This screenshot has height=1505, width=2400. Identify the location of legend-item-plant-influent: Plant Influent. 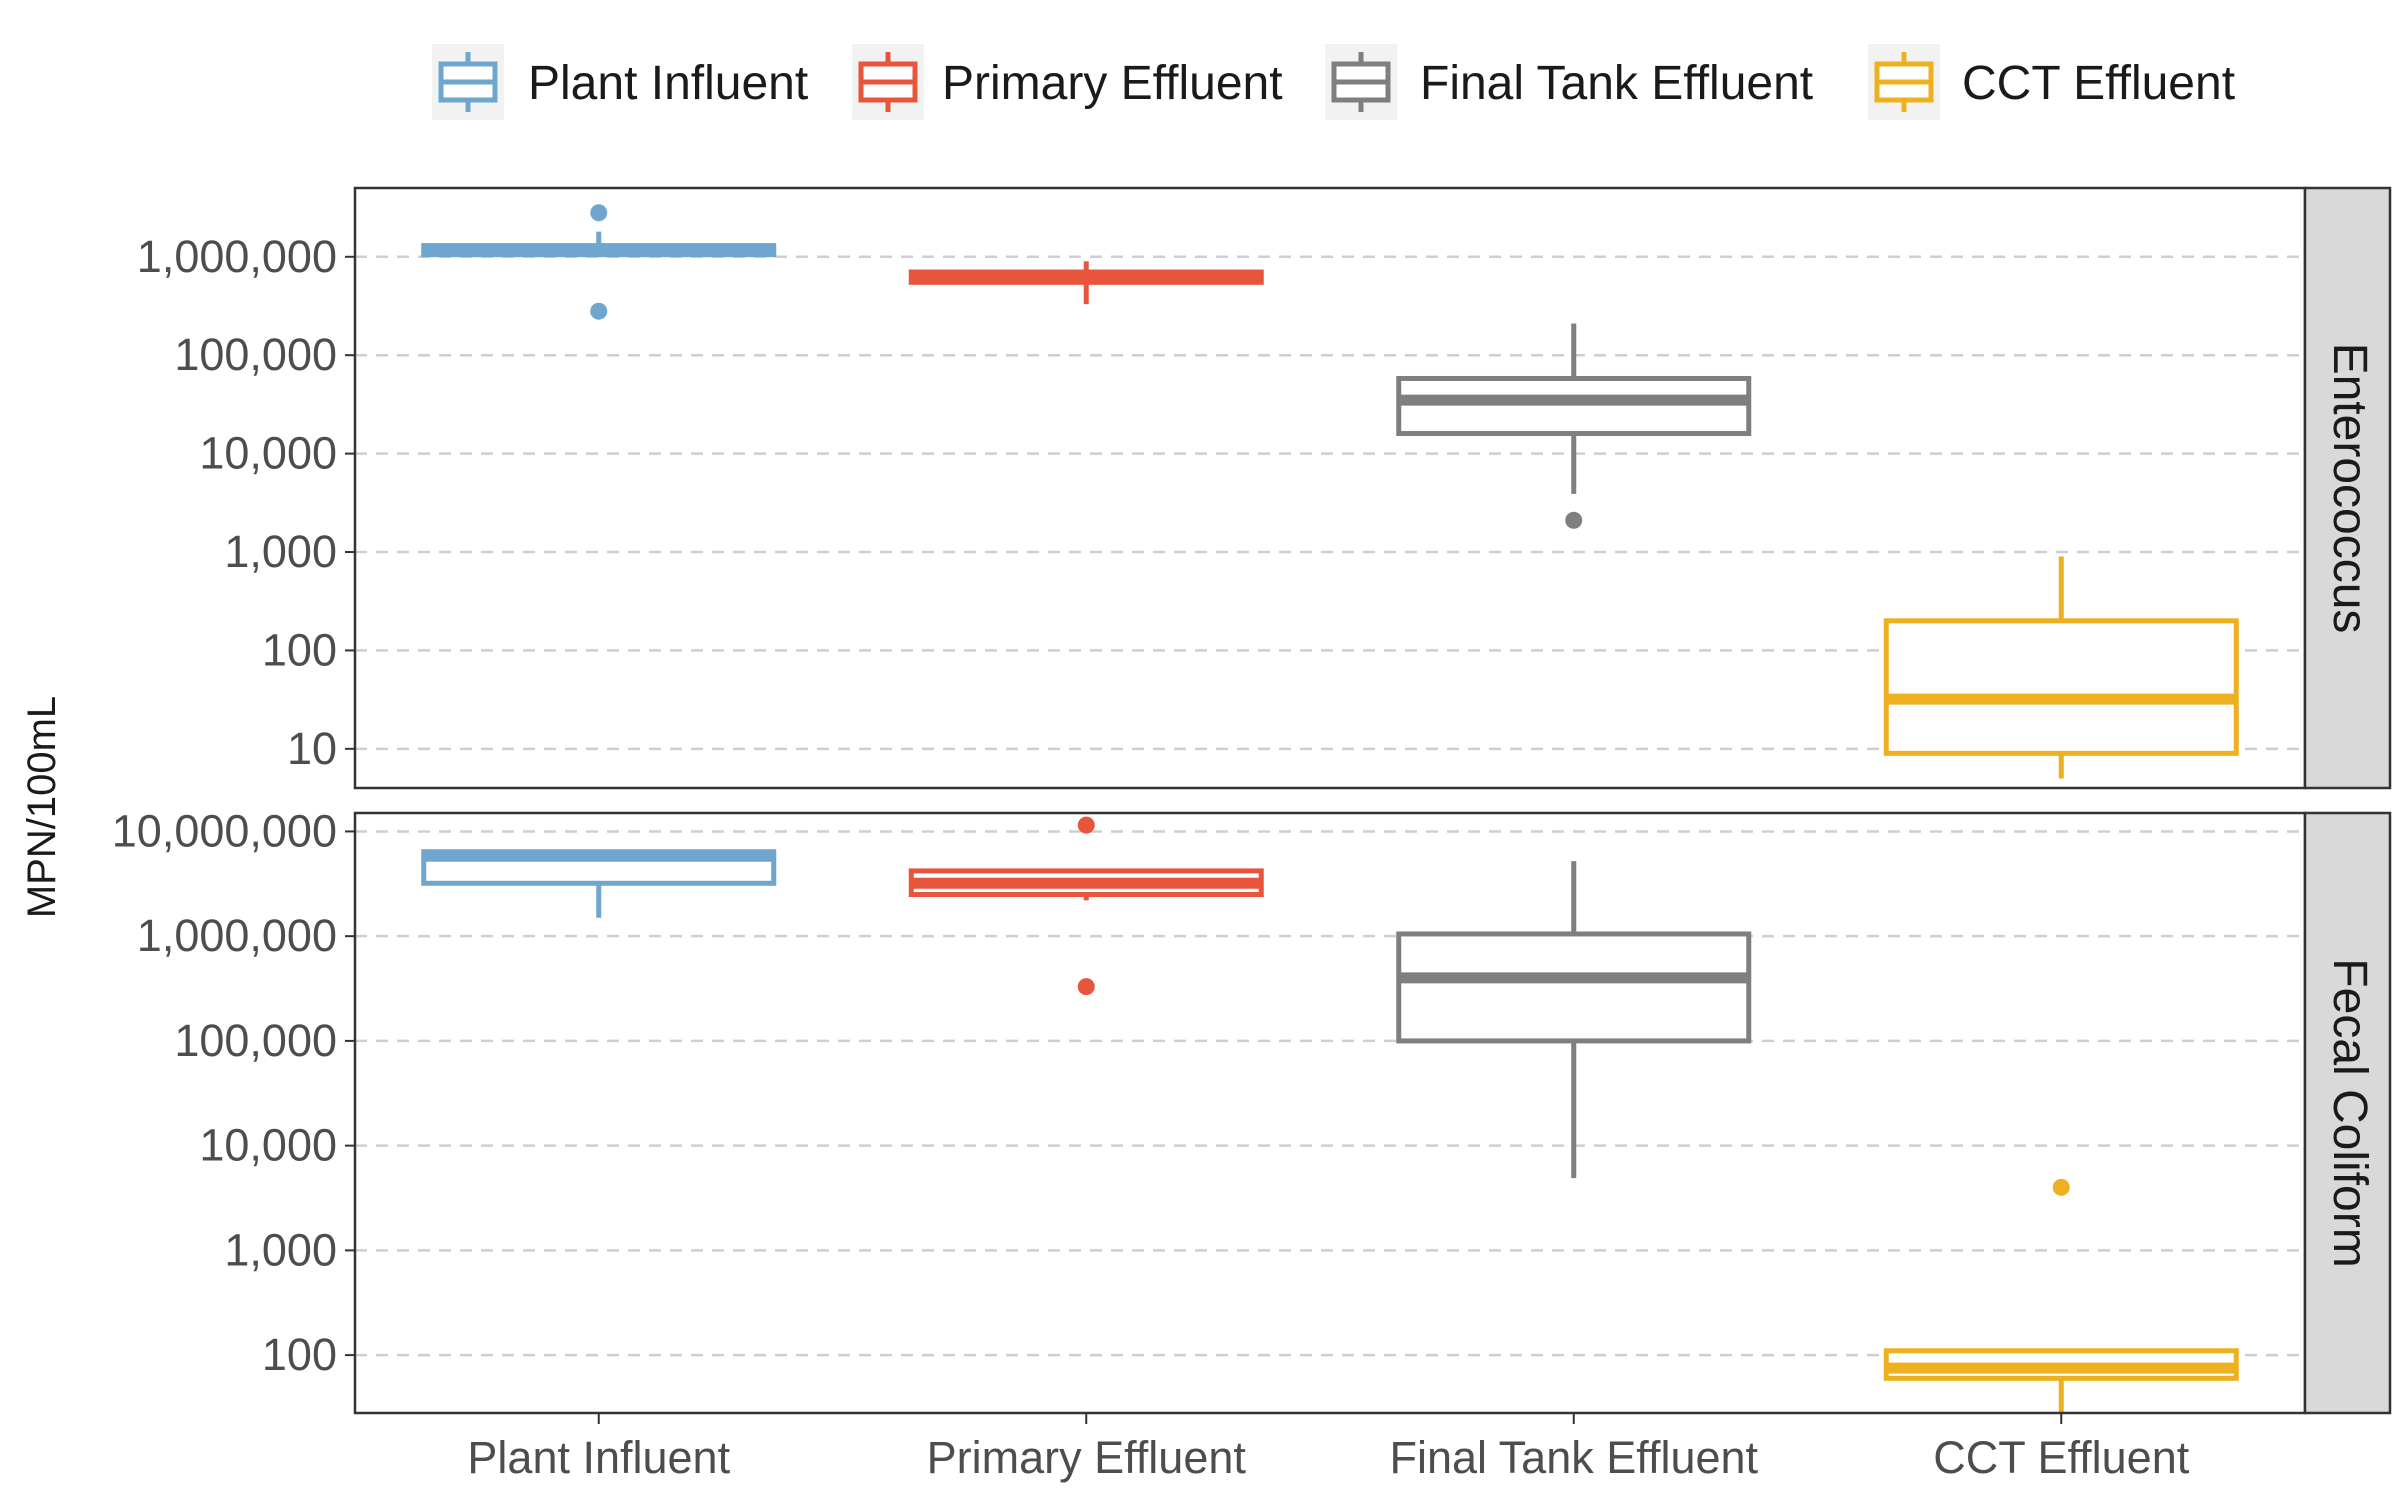
(620, 82).